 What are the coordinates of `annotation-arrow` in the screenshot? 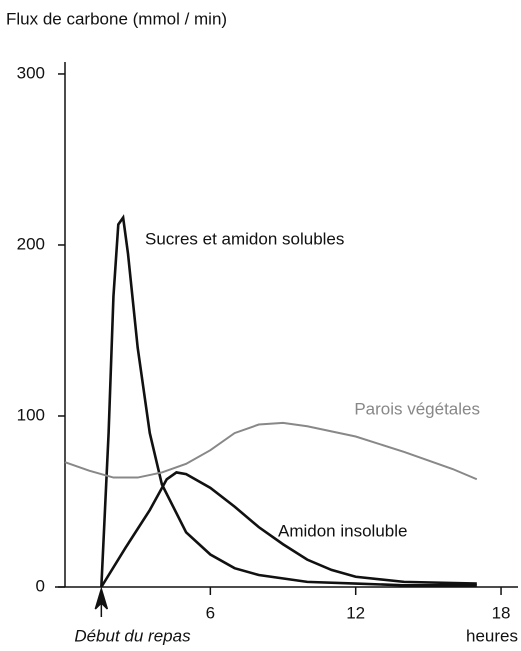 It's located at (101, 601).